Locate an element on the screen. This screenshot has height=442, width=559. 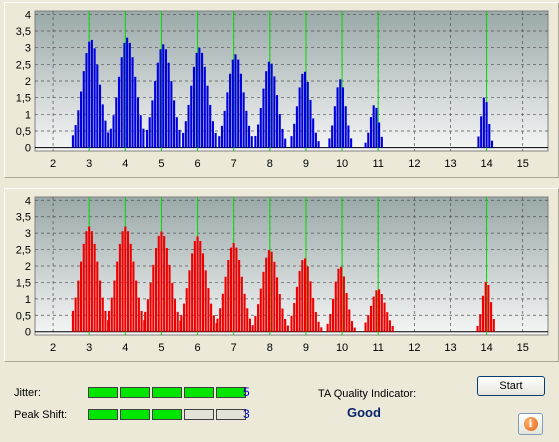
y-tick-label: 4 is located at coordinates (28, 15).